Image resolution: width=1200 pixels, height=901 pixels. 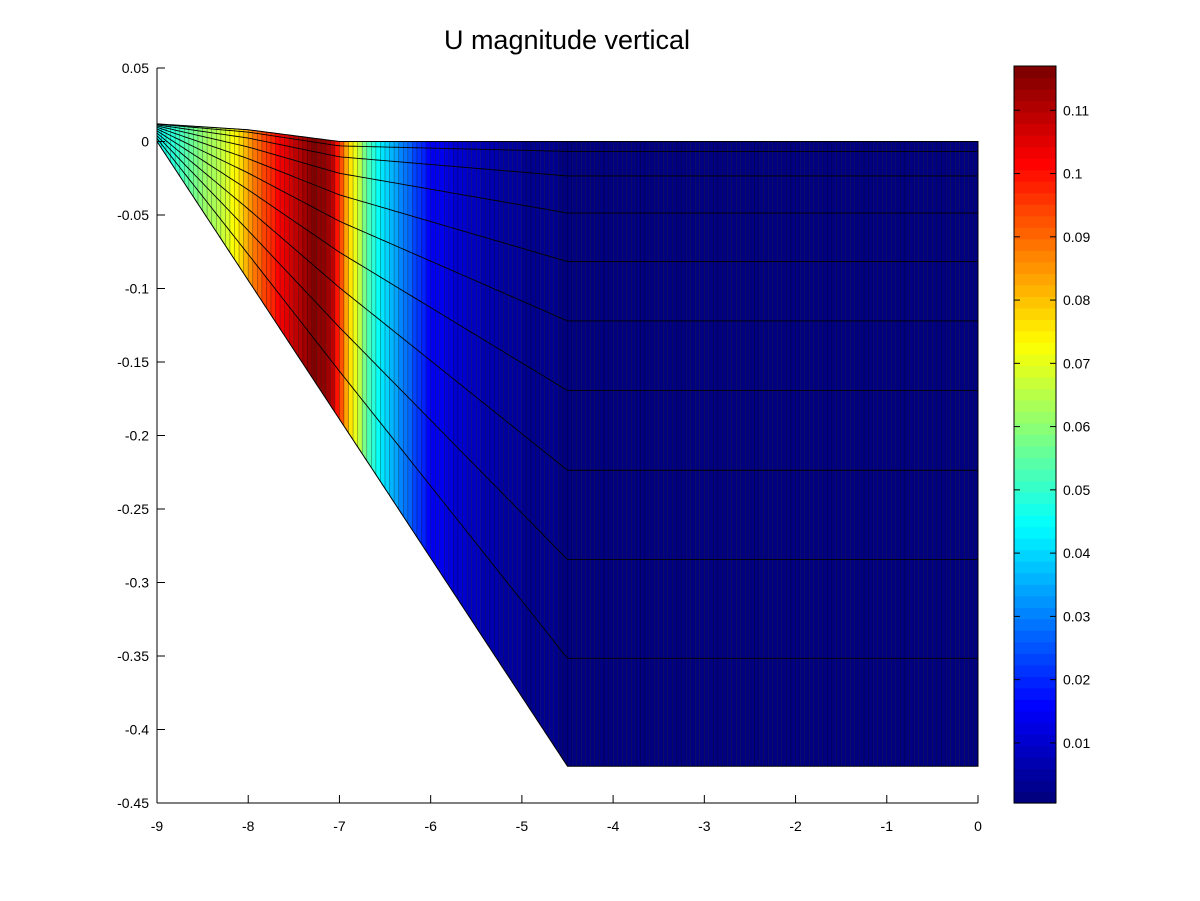 What do you see at coordinates (137, 289) in the screenshot?
I see `y-tick-label: -0.1` at bounding box center [137, 289].